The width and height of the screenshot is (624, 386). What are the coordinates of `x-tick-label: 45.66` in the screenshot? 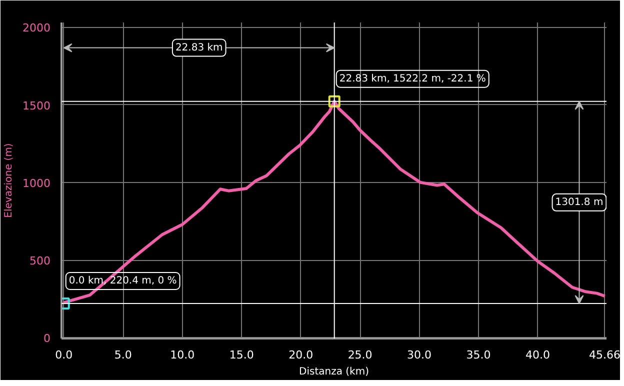 It's located at (605, 355).